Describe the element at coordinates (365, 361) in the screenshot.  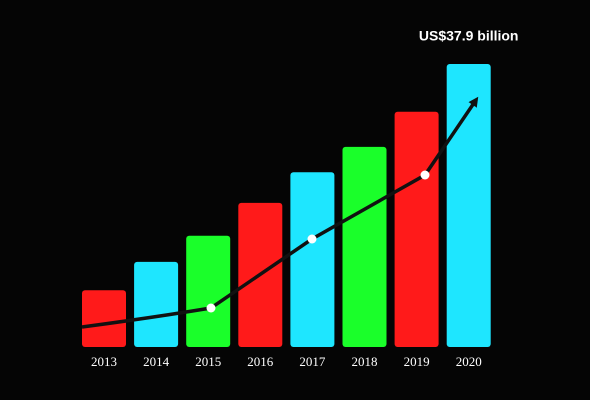
I see `x-tick-label: 2018` at that location.